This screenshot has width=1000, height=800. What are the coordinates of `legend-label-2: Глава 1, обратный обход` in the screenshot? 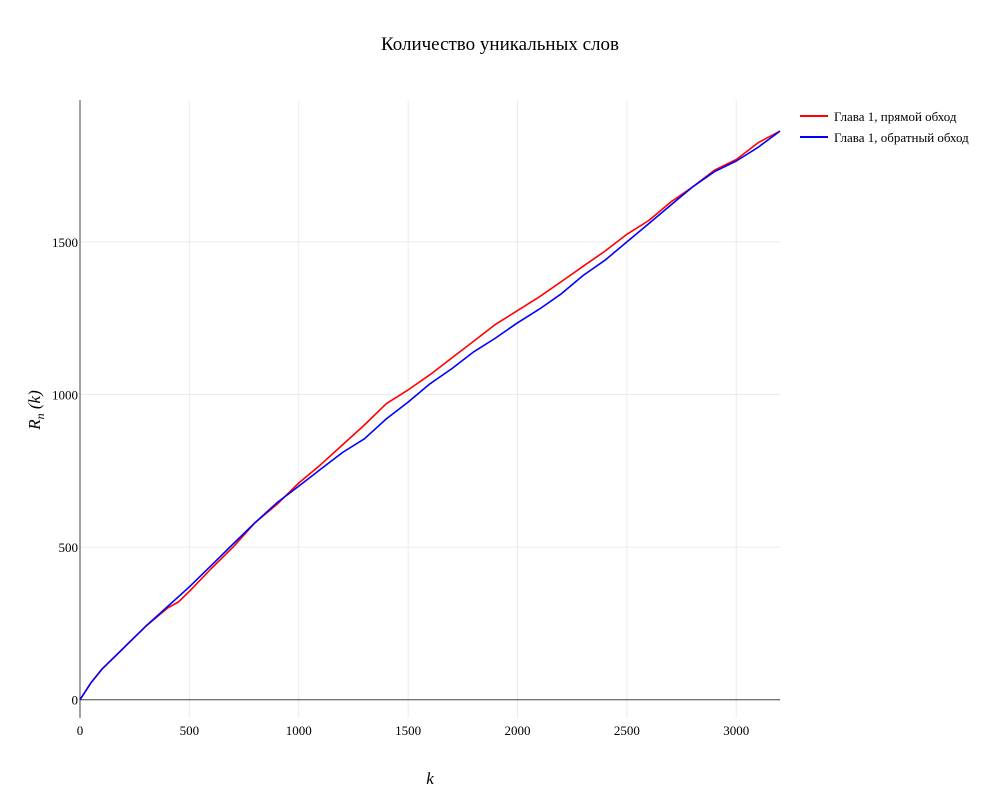 It's located at (901, 137).